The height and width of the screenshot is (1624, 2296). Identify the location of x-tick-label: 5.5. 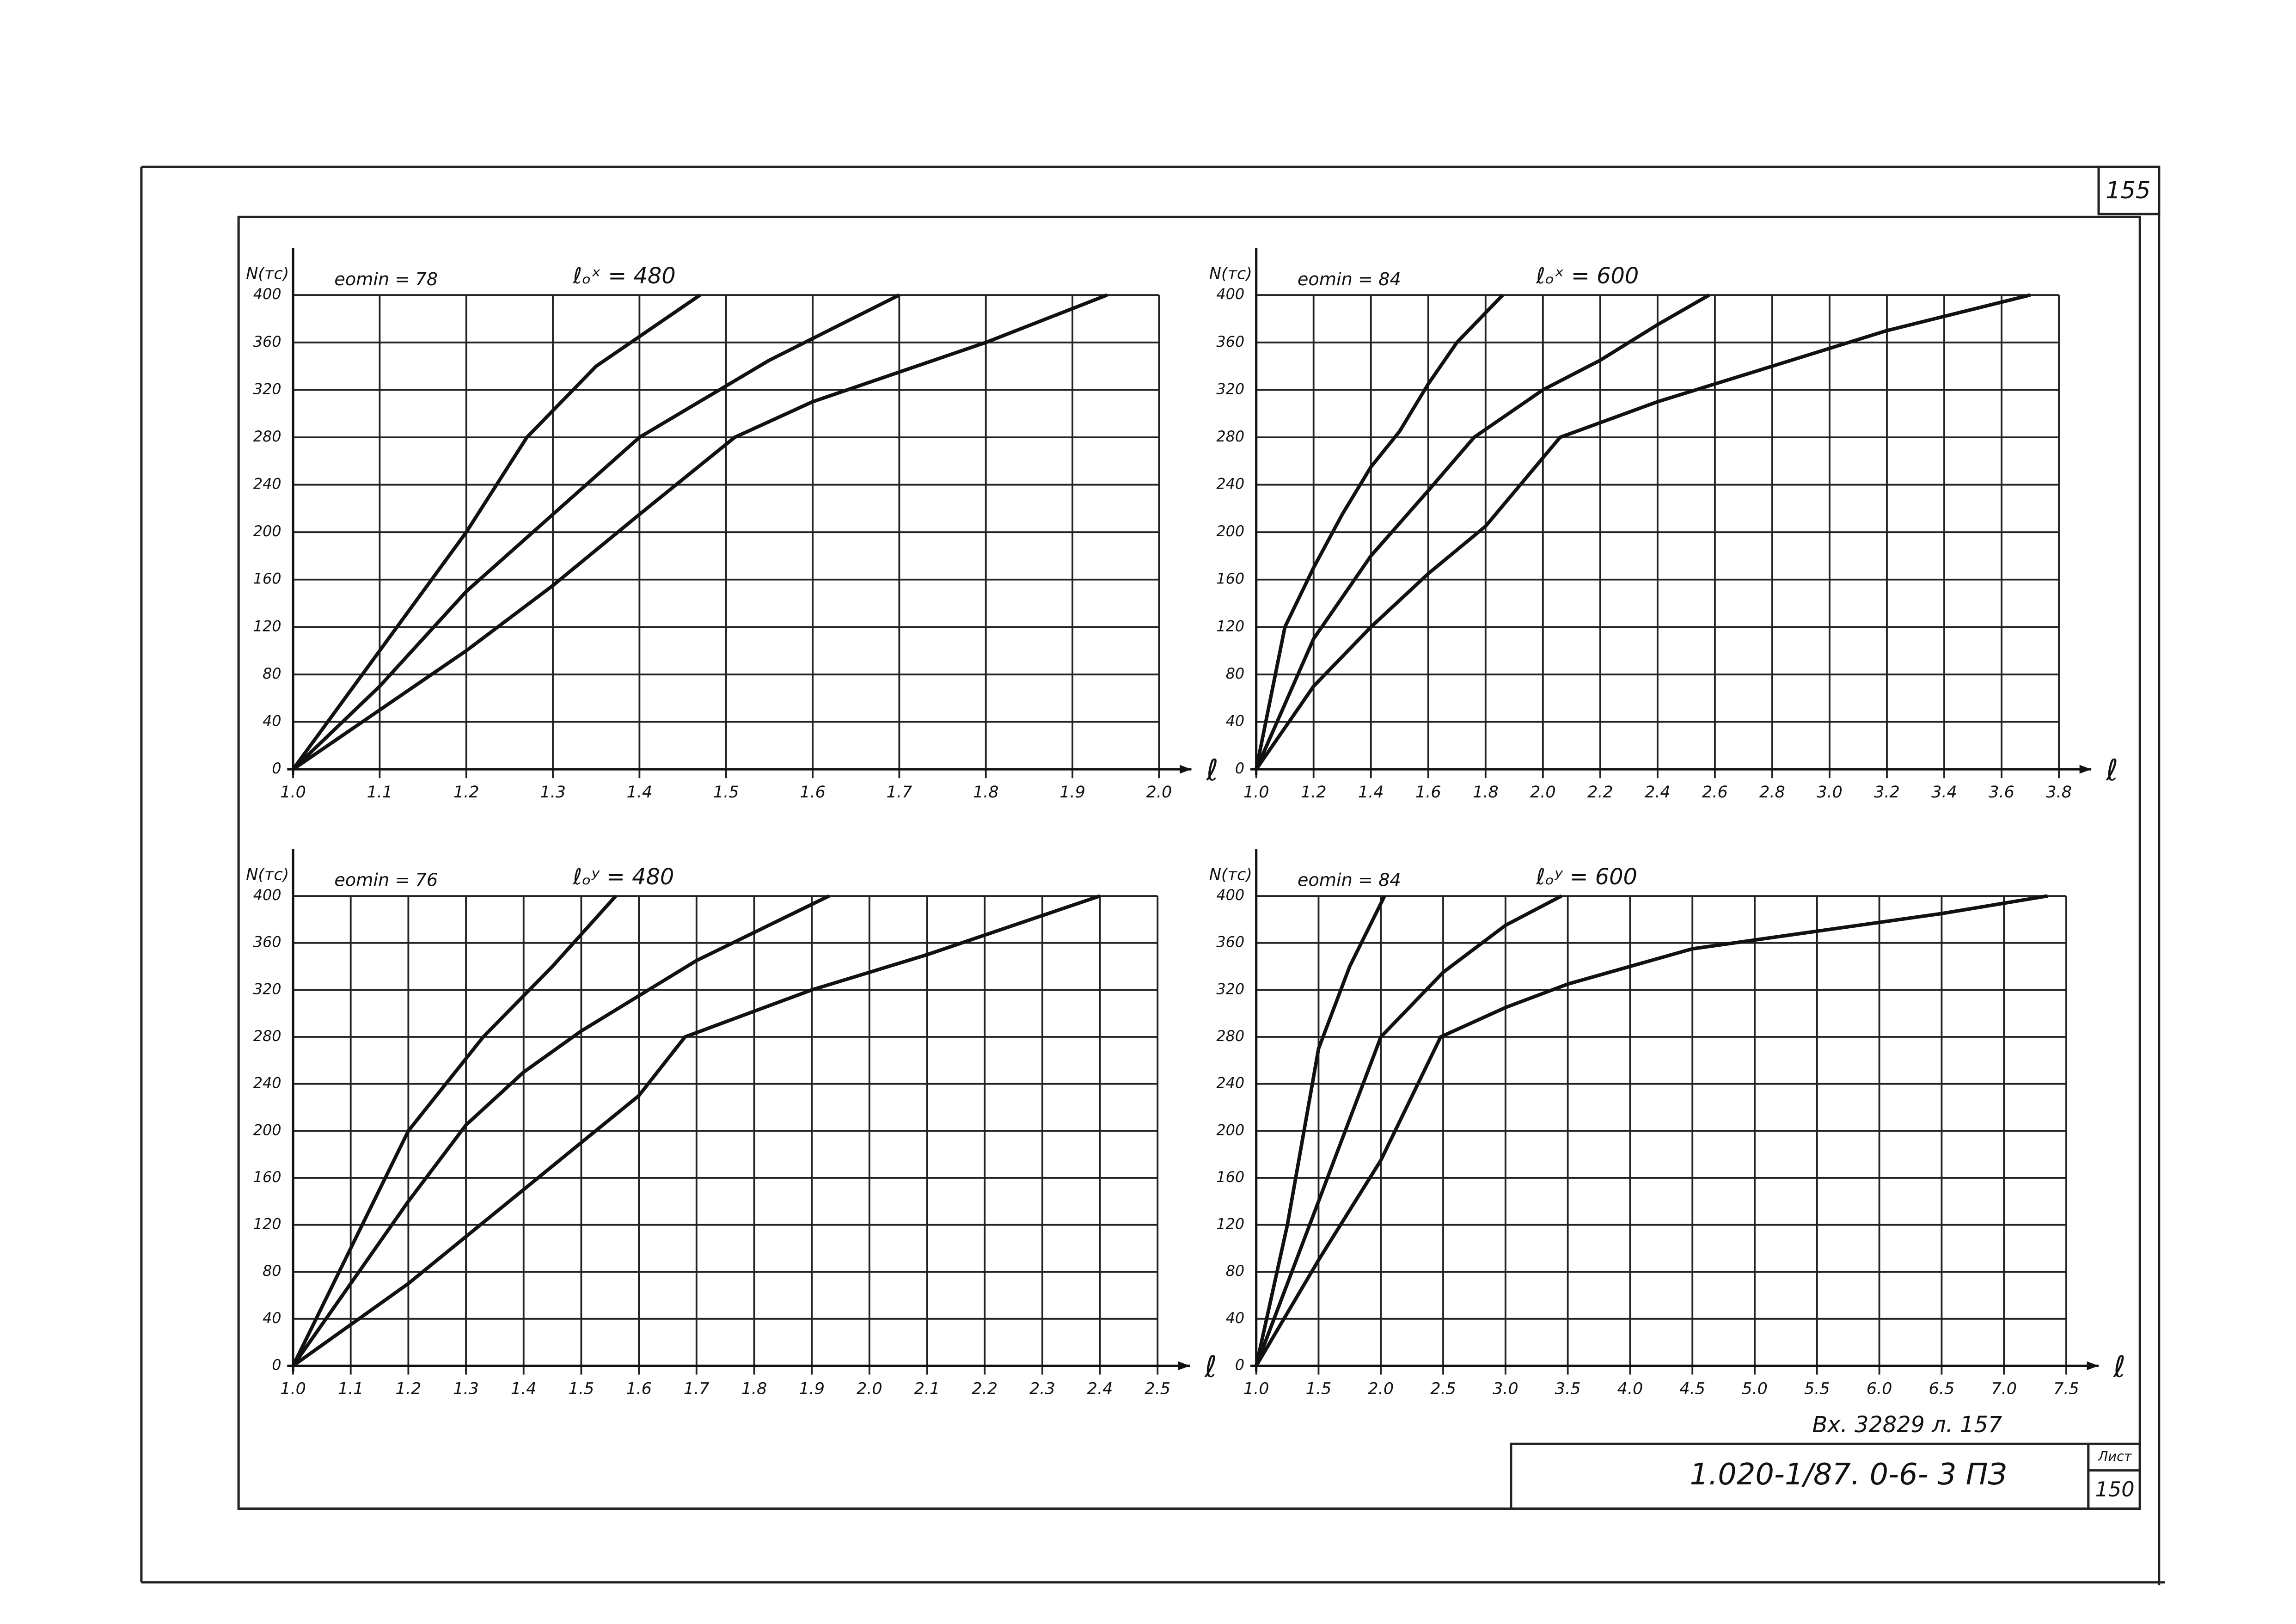
(1817, 1388).